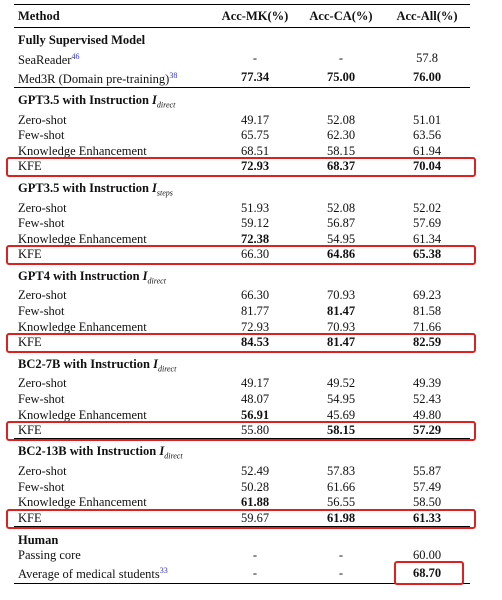  I want to click on value-cell: 52.49, so click(255, 471).